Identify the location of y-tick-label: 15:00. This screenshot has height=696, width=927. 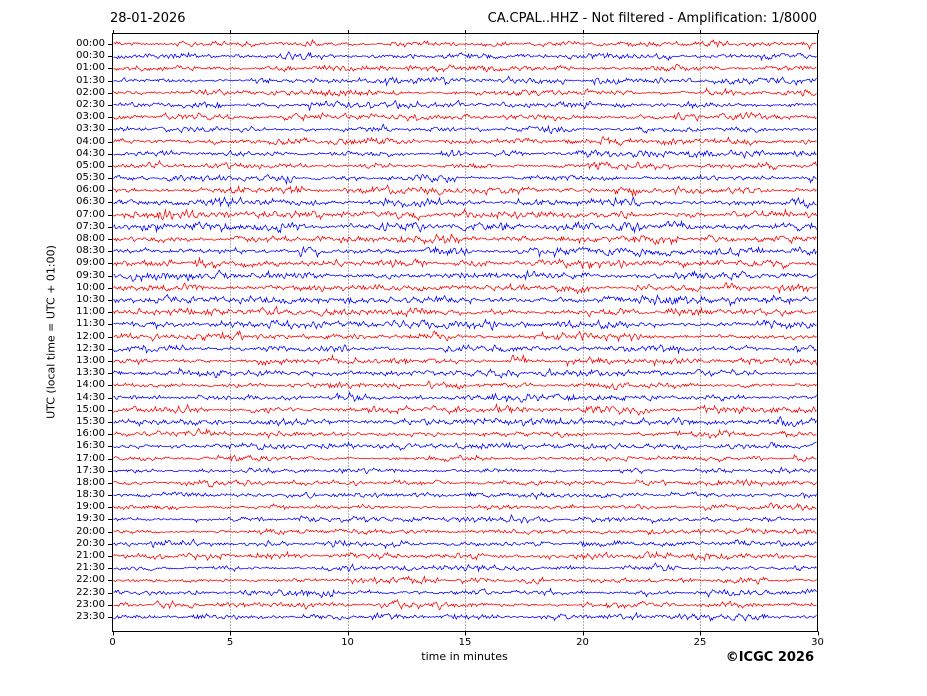
(90, 409).